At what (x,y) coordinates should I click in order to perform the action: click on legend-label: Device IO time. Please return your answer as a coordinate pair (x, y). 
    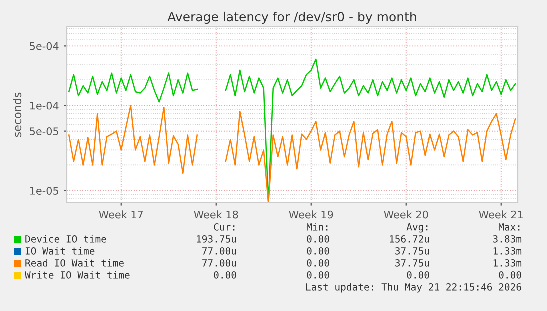
    Looking at the image, I should click on (66, 239).